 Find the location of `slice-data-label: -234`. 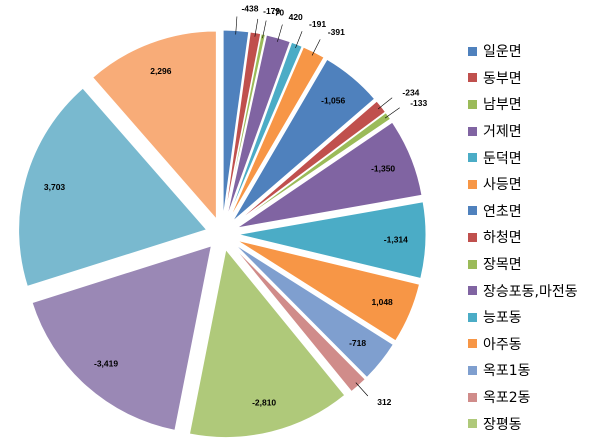

slice-data-label: -234 is located at coordinates (410, 93).